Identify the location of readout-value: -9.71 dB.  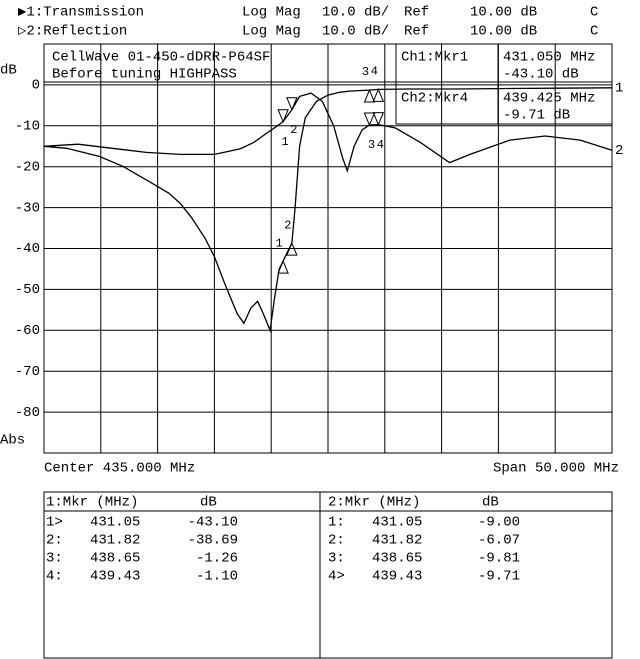
(536, 116).